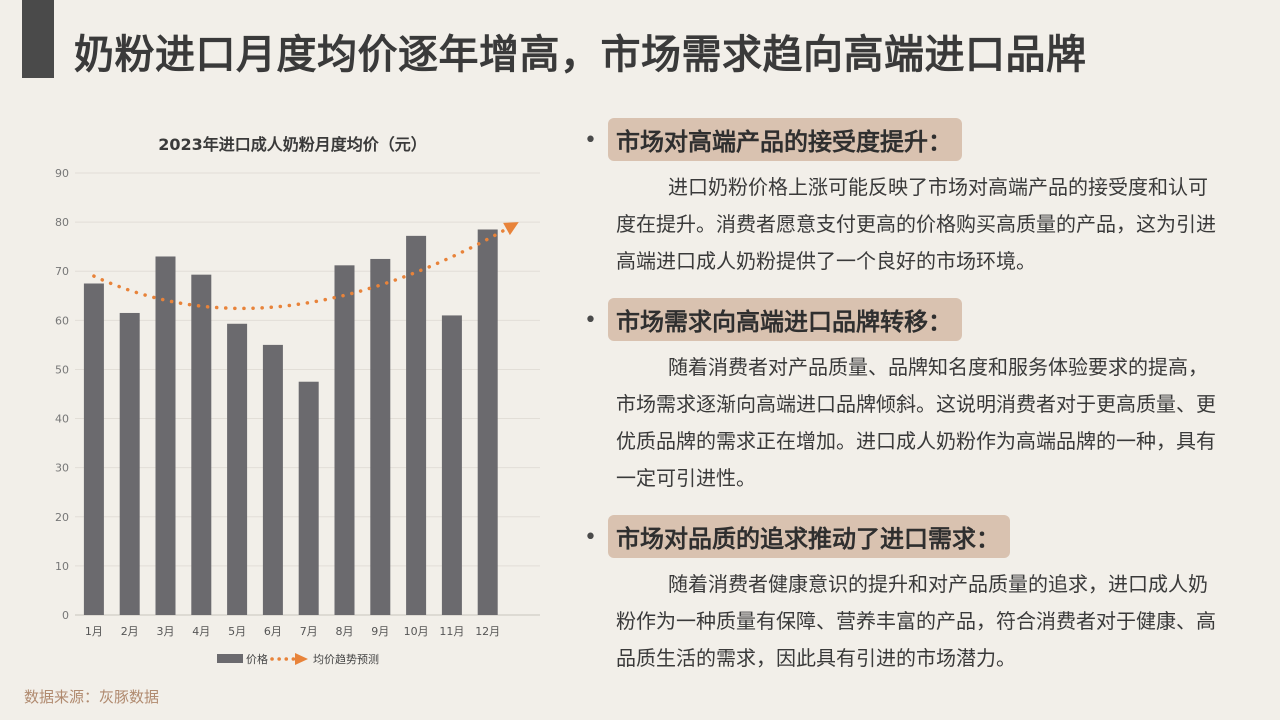 This screenshot has width=1280, height=720. I want to click on legend-arrow, so click(301, 659).